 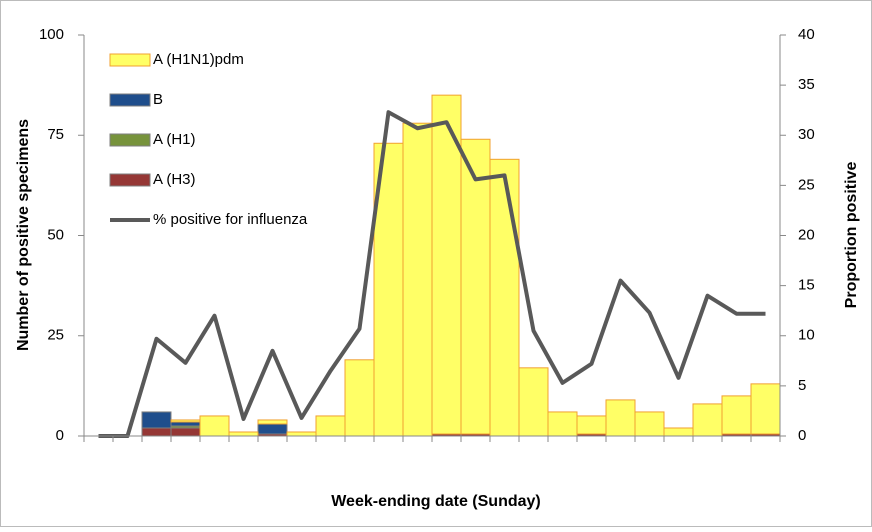 What do you see at coordinates (436, 501) in the screenshot?
I see `x-axis-title: Week-ending date (Sunday)` at bounding box center [436, 501].